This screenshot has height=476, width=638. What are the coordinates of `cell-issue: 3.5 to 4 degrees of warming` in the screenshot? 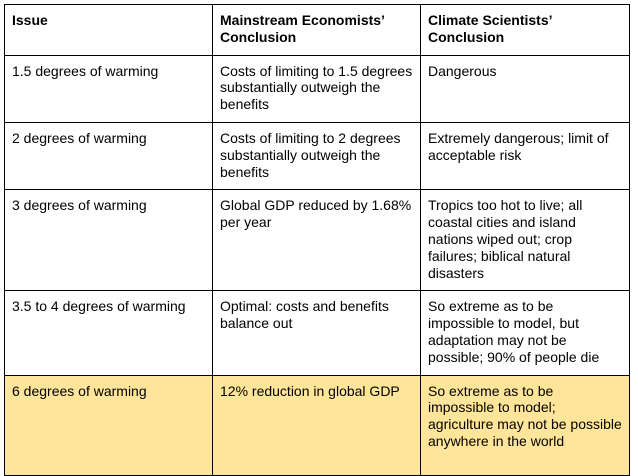 It's located at (108, 333).